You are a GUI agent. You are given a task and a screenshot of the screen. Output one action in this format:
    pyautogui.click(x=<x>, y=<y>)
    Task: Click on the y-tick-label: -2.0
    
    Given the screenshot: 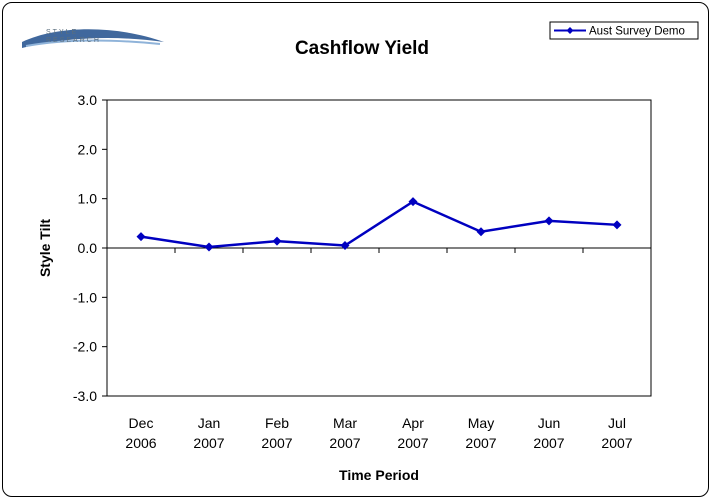 What is the action you would take?
    pyautogui.click(x=85, y=347)
    